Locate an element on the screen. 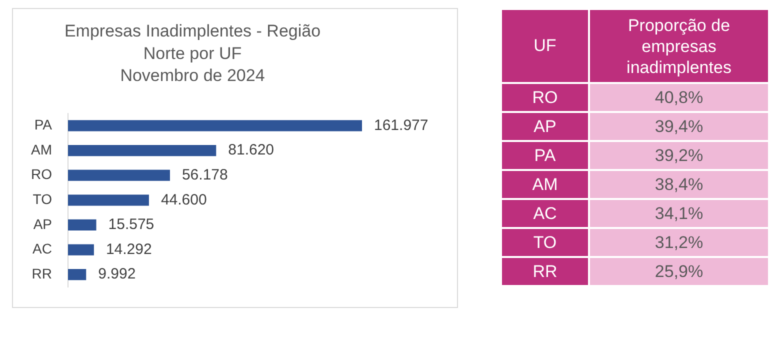 The height and width of the screenshot is (337, 778). text: 38,4% is located at coordinates (679, 184).